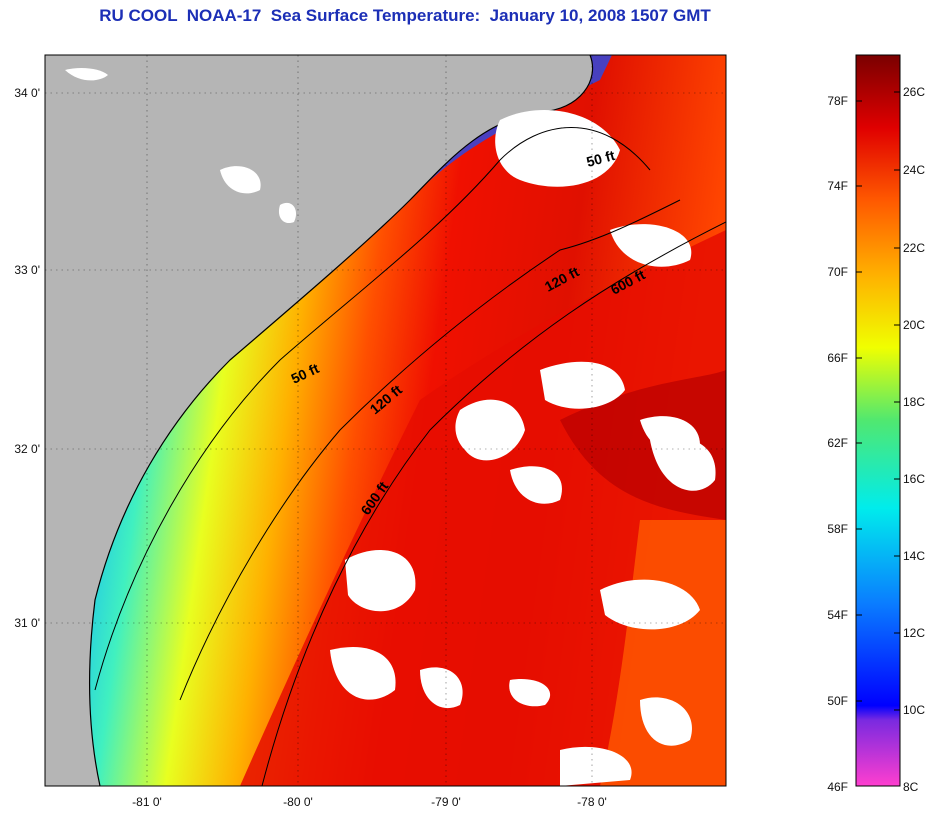 This screenshot has height=817, width=928. Describe the element at coordinates (837, 186) in the screenshot. I see `colorbar-f-label: 74F` at that location.